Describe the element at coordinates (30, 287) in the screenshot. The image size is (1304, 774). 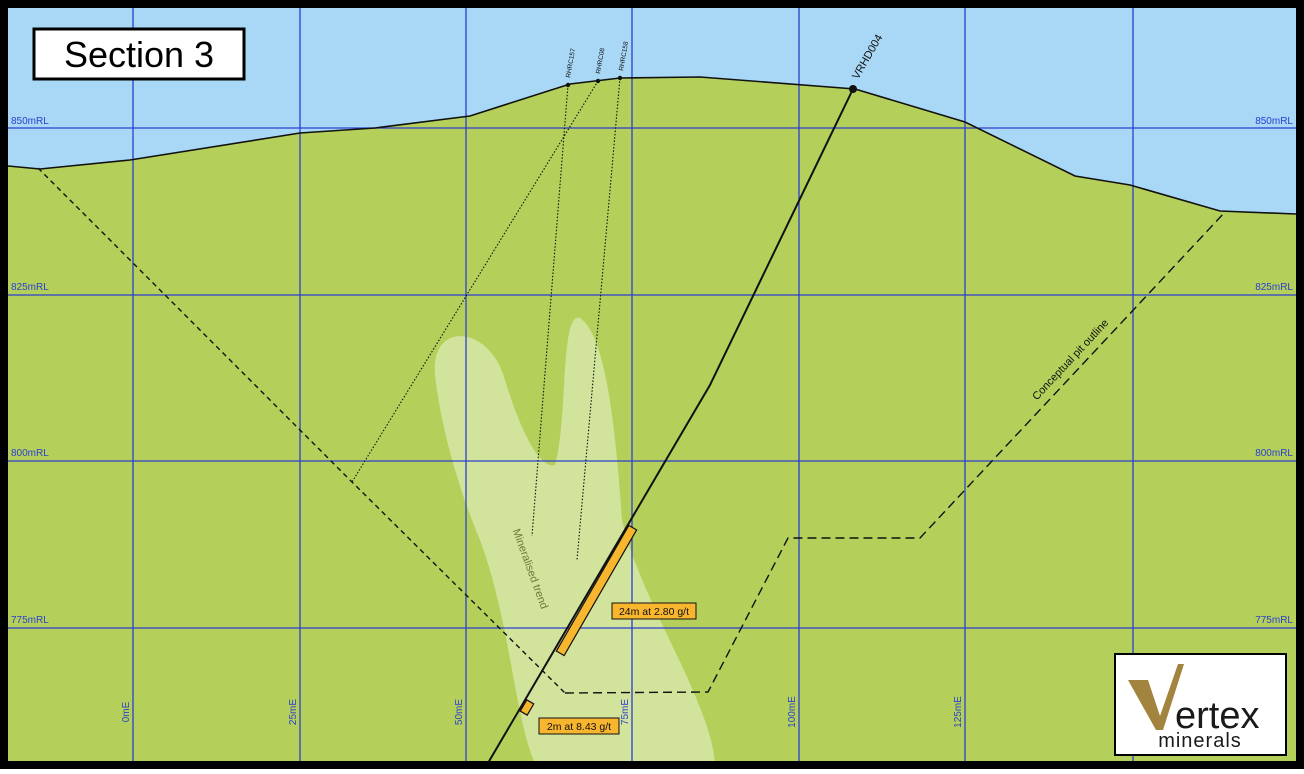
I see `rl-label-825-left: 825mRL` at that location.